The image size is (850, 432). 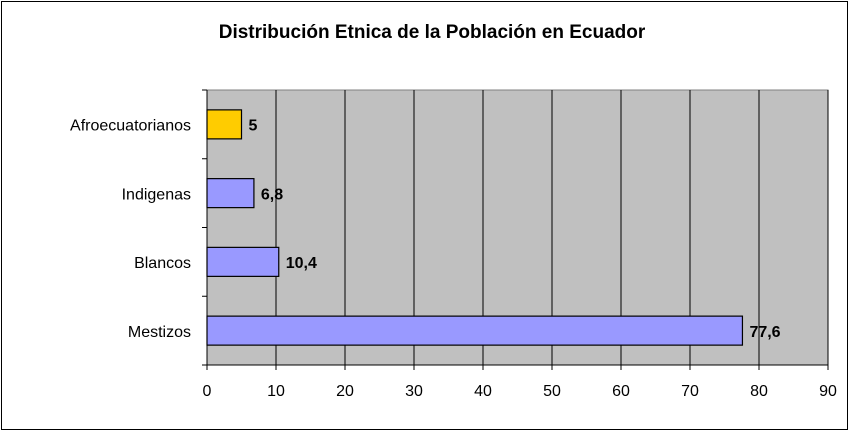 What do you see at coordinates (345, 391) in the screenshot?
I see `x-tick-label: 20` at bounding box center [345, 391].